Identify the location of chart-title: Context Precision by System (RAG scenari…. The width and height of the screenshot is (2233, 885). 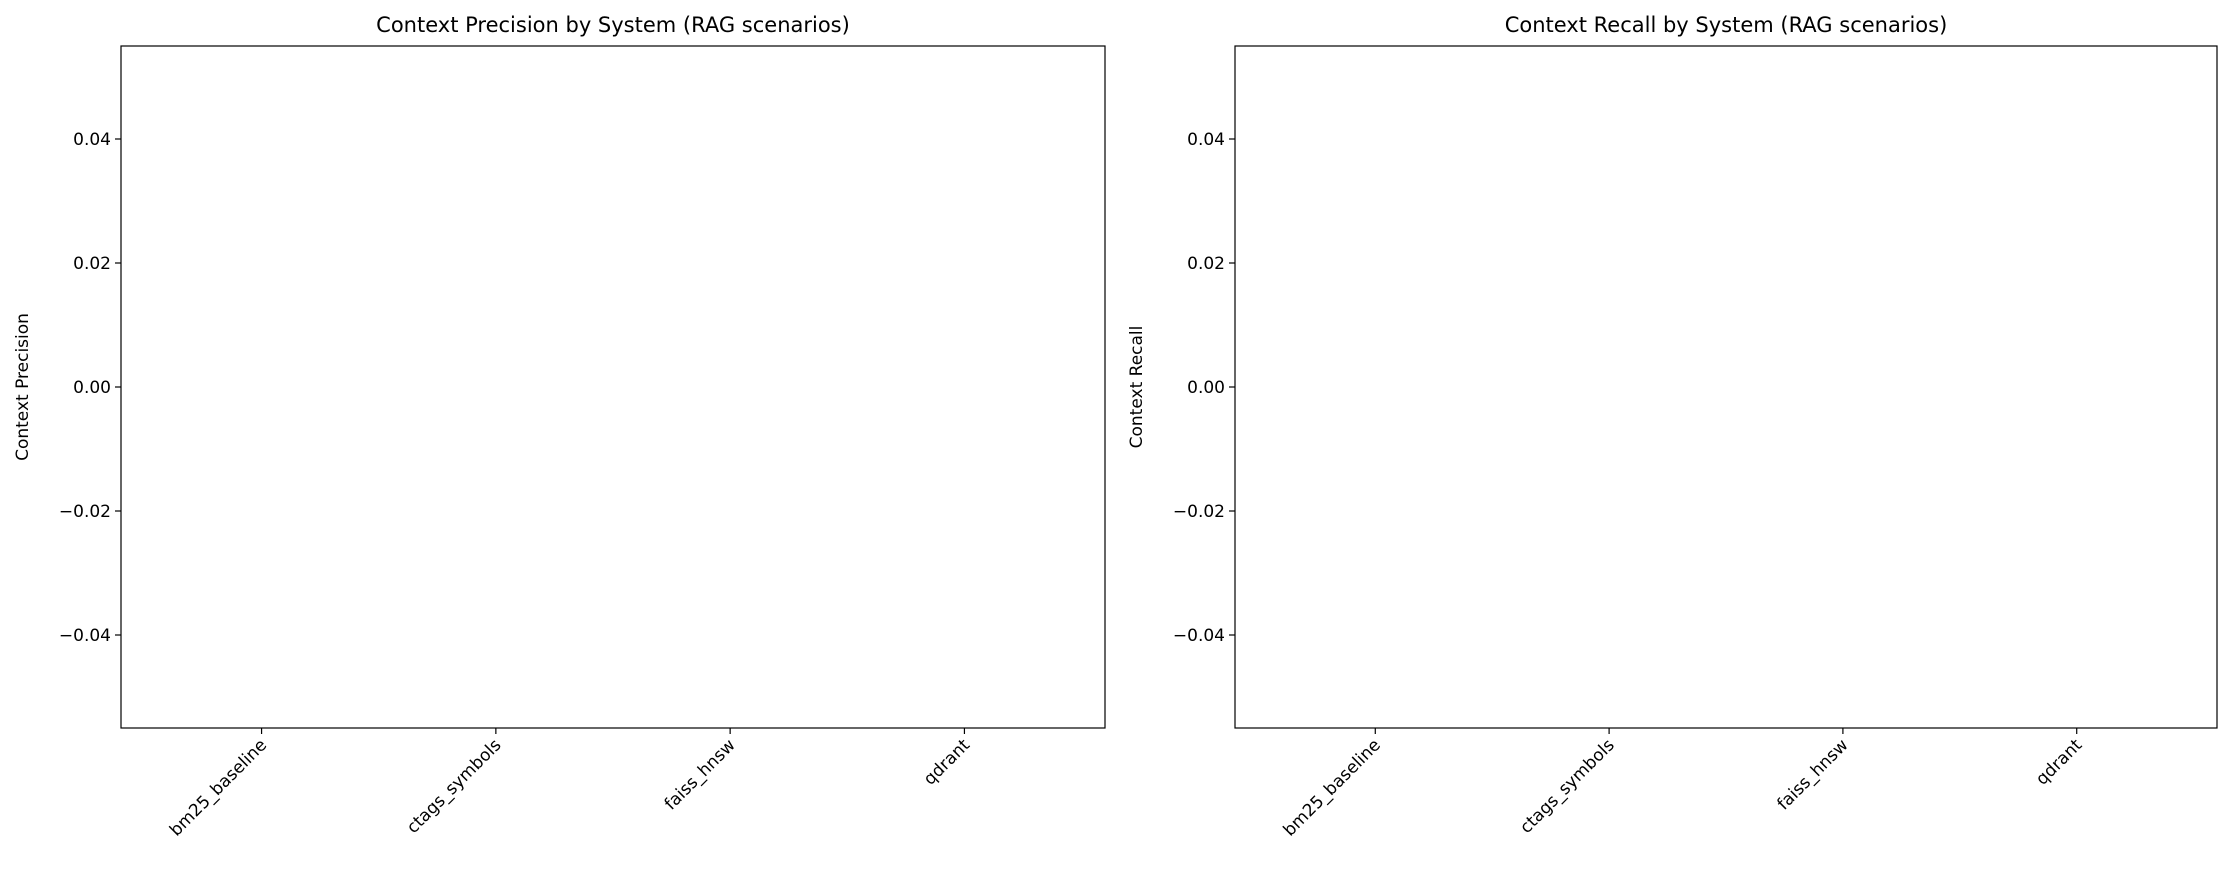
(613, 25).